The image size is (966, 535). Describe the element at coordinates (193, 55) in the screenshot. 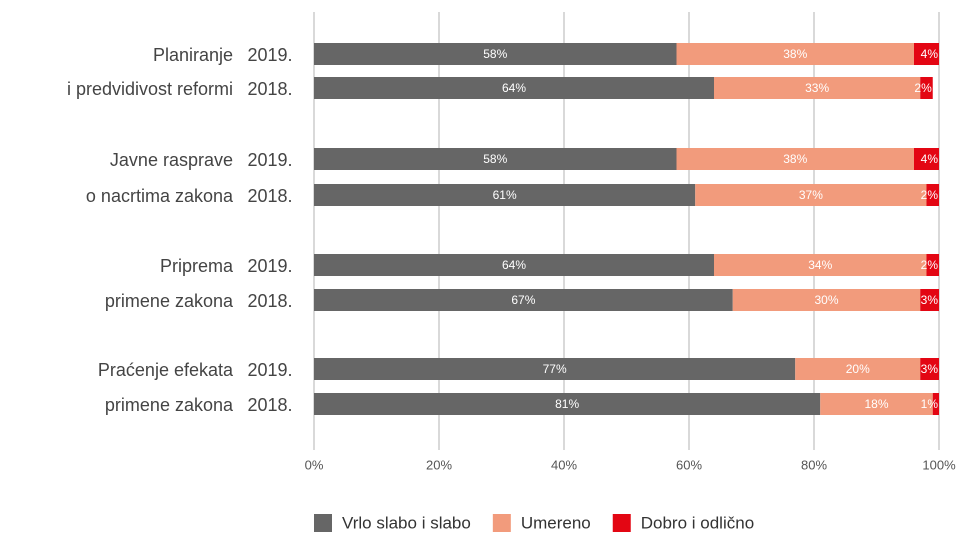

I see `group-label: Planiranje` at that location.